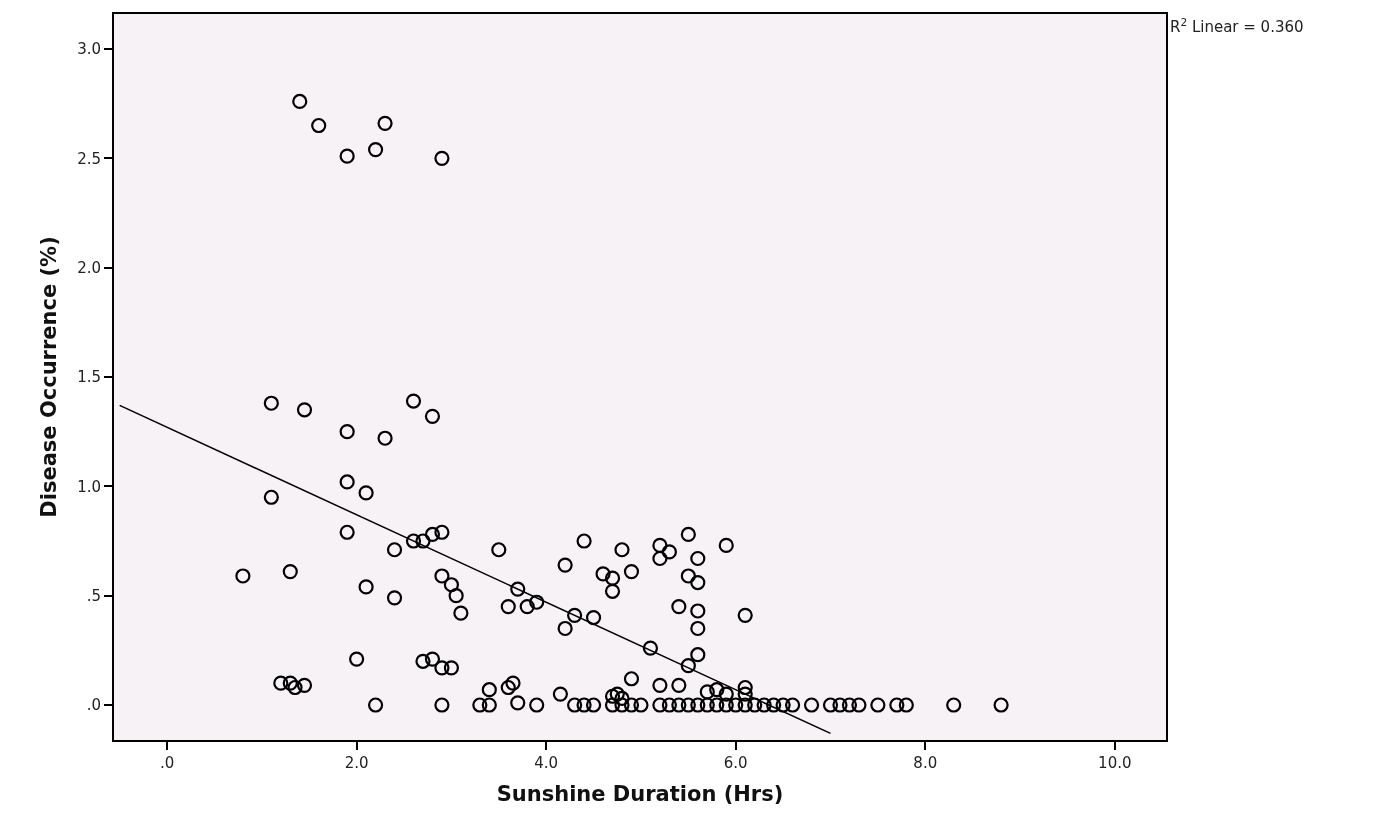 This screenshot has height=818, width=1375. I want to click on y-tick-label: 2.0, so click(89, 267).